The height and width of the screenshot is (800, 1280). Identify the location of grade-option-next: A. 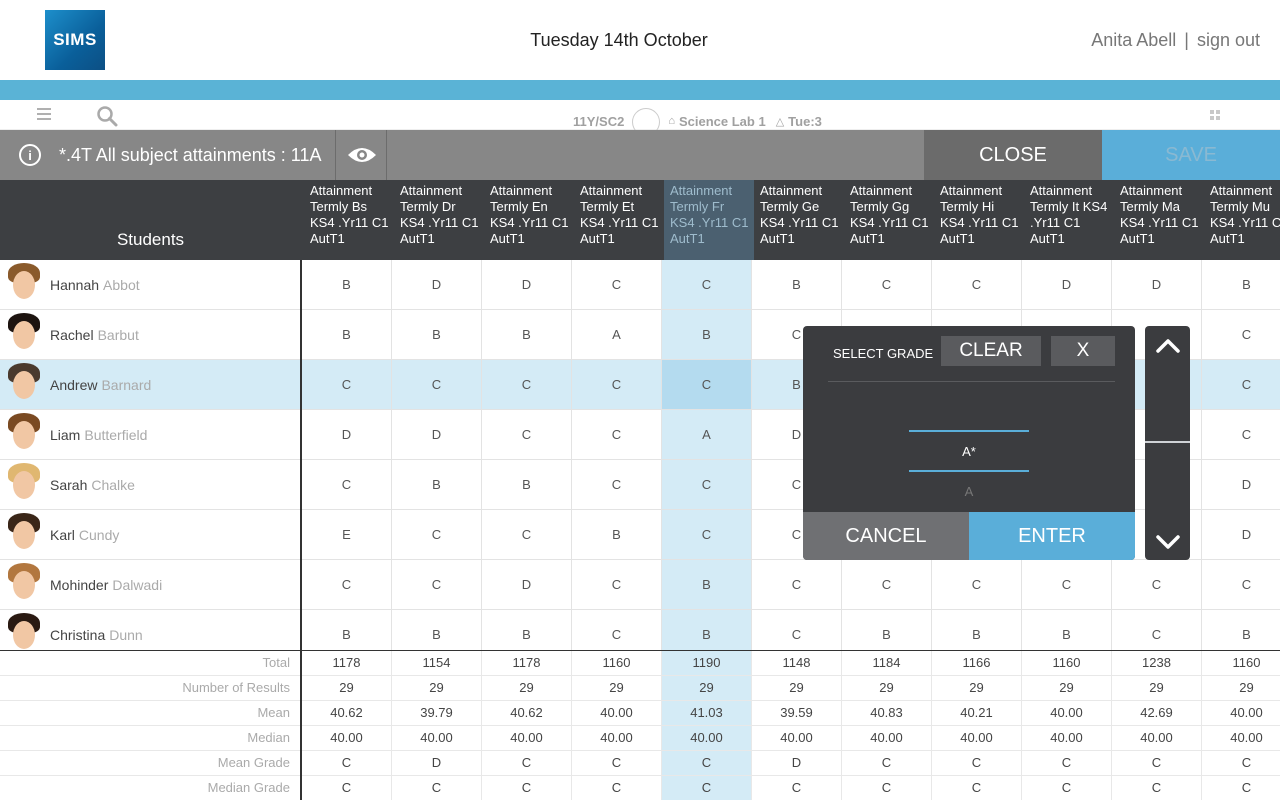
(969, 491).